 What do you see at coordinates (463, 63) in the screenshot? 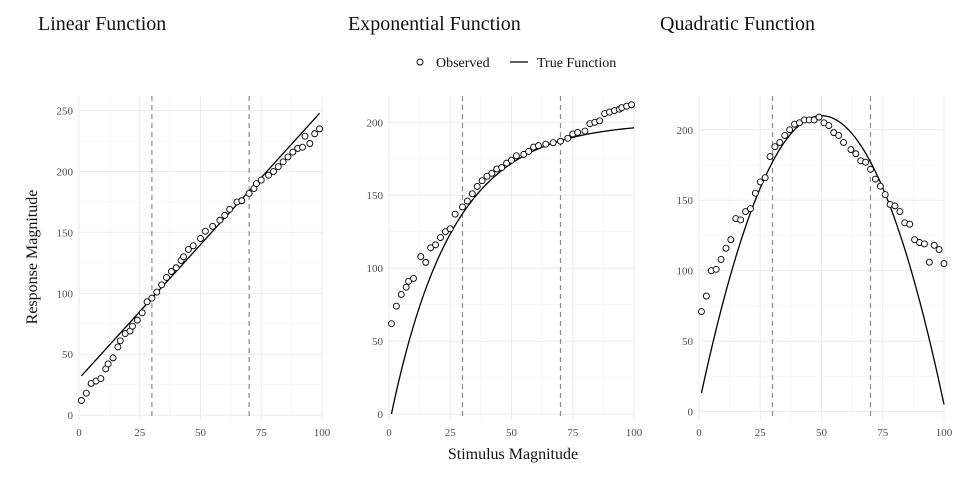
I see `legend-observed-label: Observed` at bounding box center [463, 63].